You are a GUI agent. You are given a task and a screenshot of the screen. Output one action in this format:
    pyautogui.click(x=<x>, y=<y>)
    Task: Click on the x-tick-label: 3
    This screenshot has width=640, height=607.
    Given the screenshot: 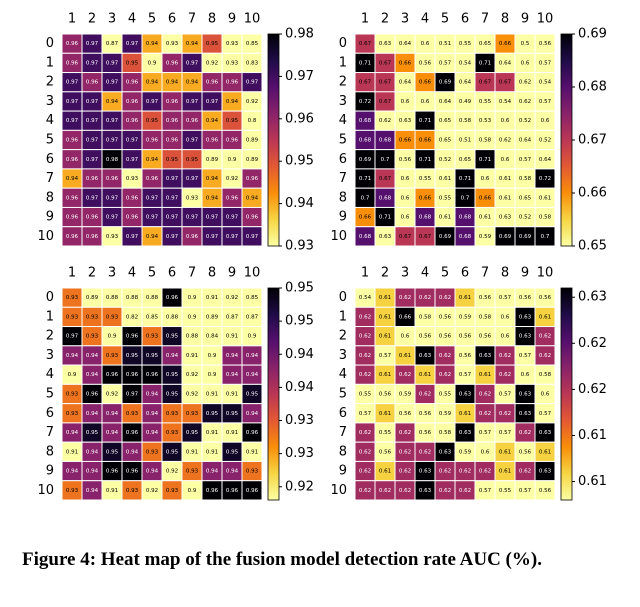 What is the action you would take?
    pyautogui.click(x=405, y=19)
    